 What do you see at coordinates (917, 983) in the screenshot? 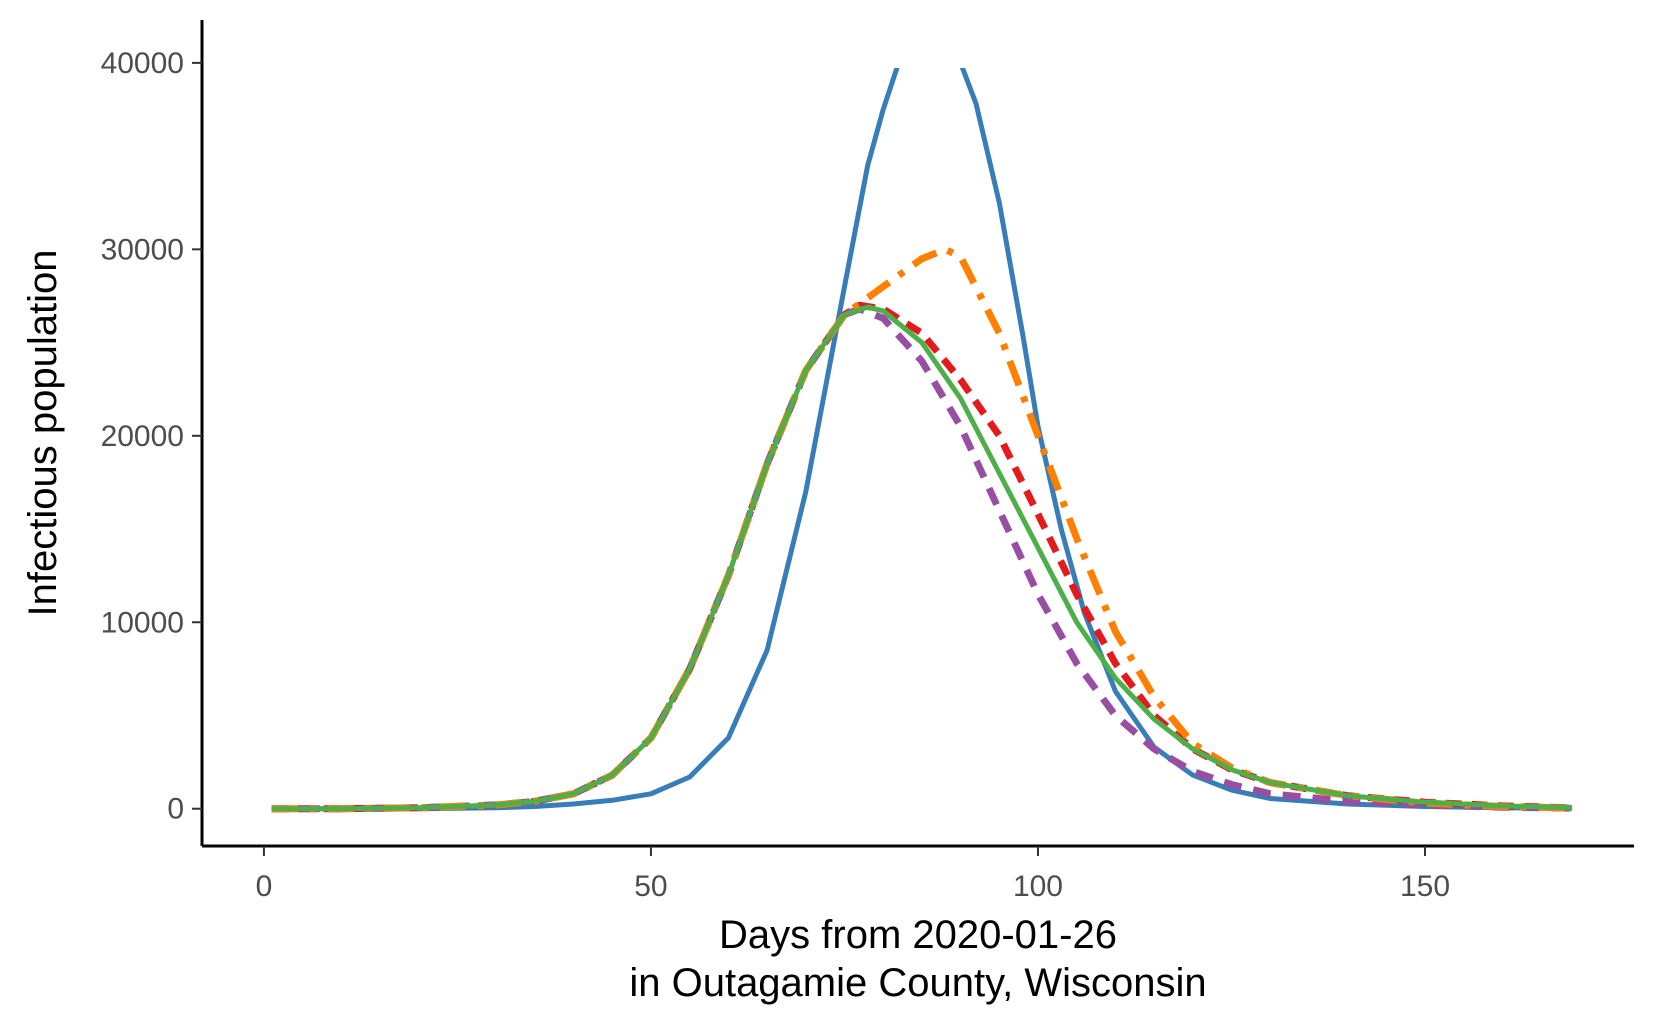
I see `x-axis-title-line2: in Outagamie County, Wisconsin` at bounding box center [917, 983].